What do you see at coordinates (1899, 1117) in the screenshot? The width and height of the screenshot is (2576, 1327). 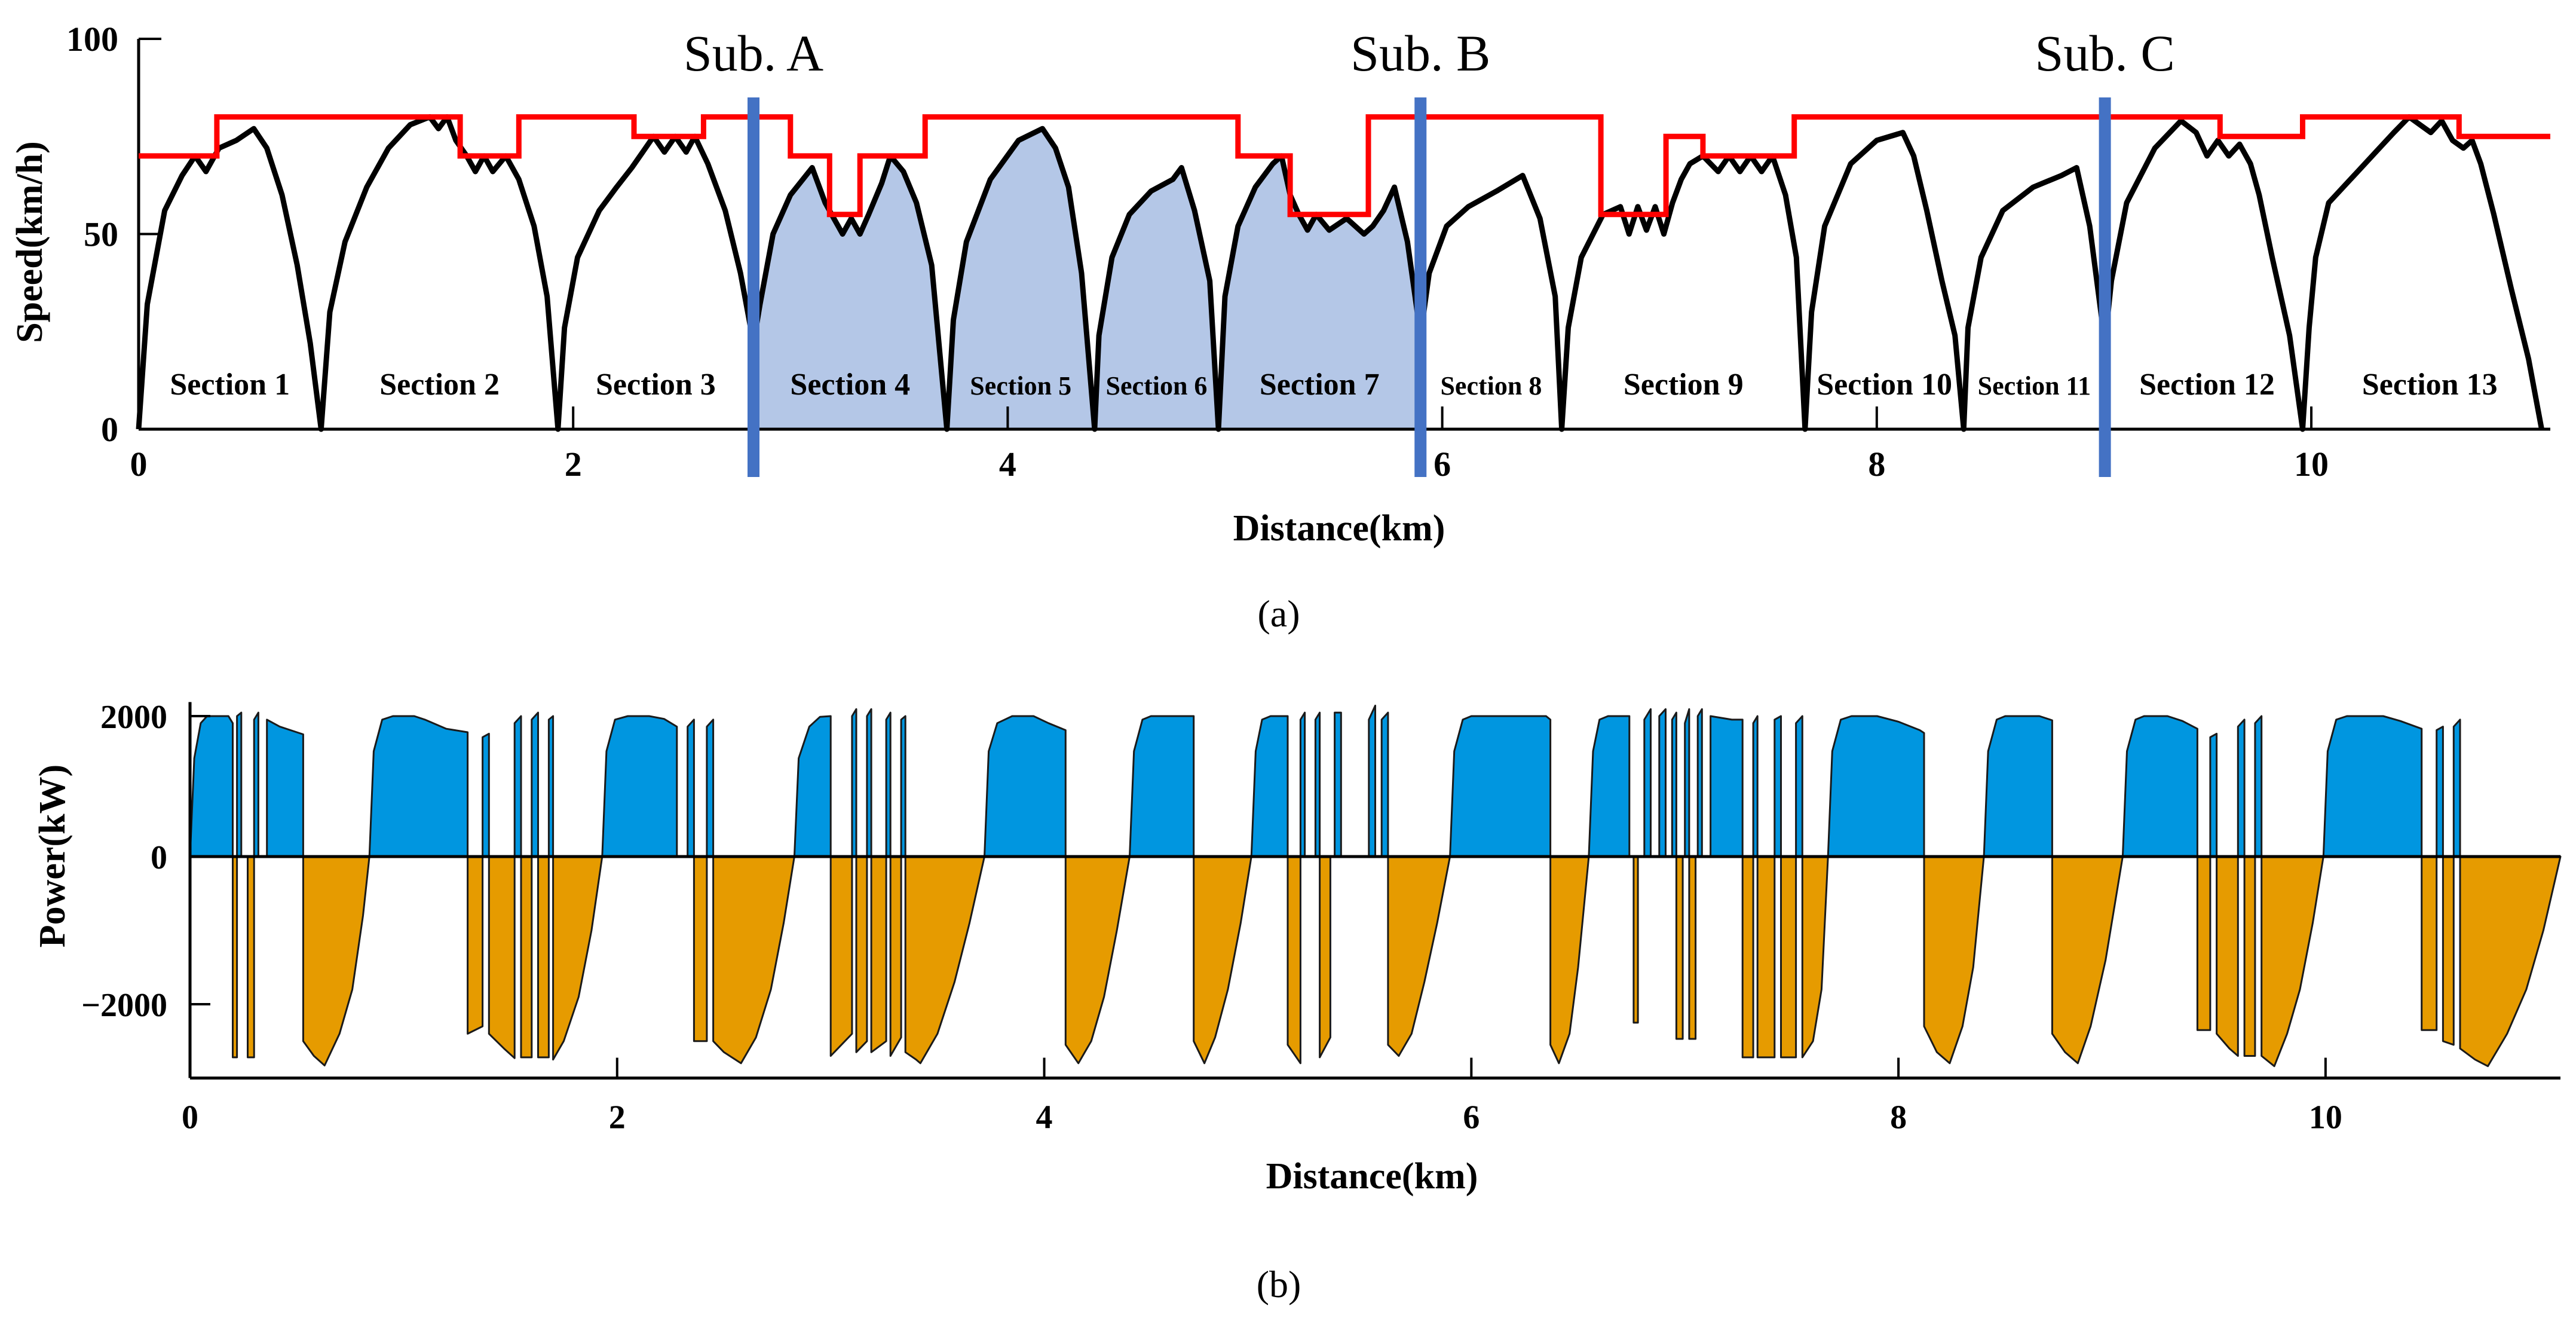 I see `power-x-tick-label: 8` at bounding box center [1899, 1117].